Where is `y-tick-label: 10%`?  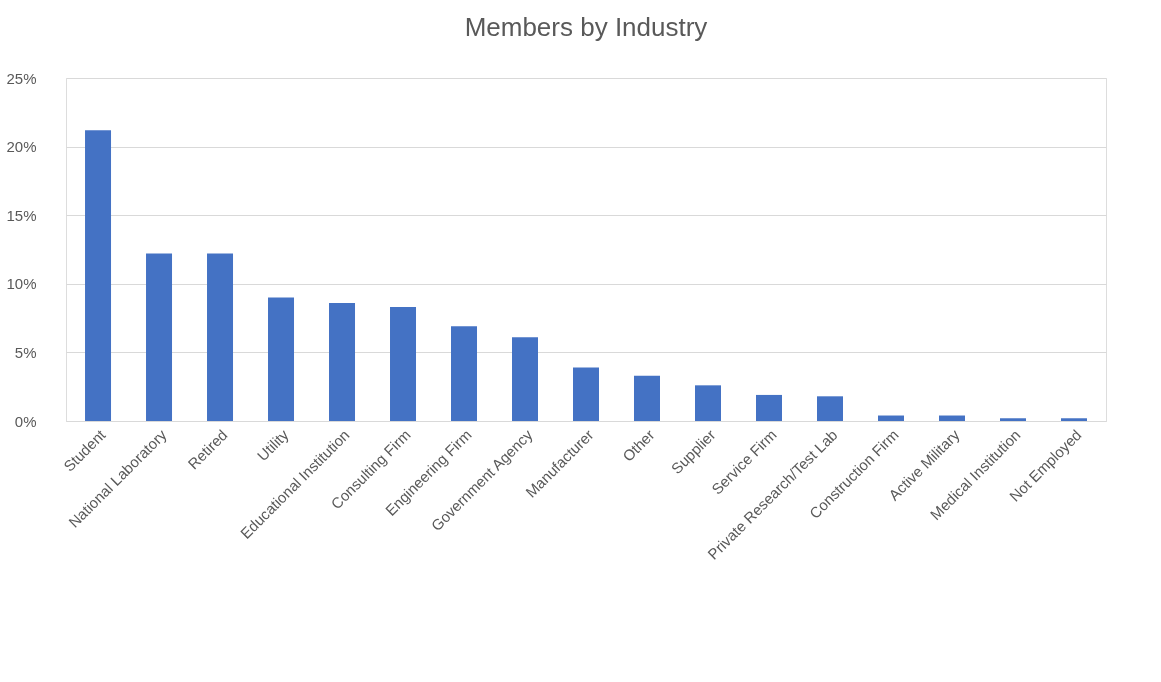 y-tick-label: 10% is located at coordinates (21, 284).